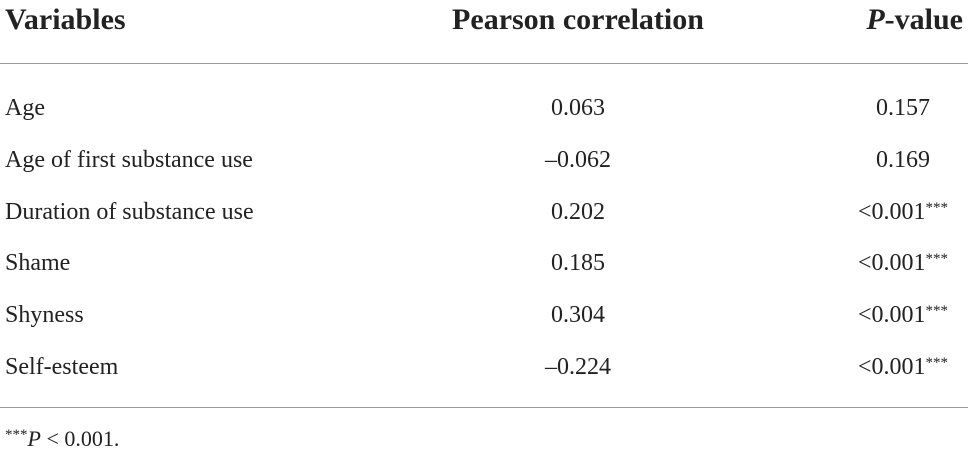 Image resolution: width=968 pixels, height=455 pixels. I want to click on variable-cell: Shyness, so click(44, 315).